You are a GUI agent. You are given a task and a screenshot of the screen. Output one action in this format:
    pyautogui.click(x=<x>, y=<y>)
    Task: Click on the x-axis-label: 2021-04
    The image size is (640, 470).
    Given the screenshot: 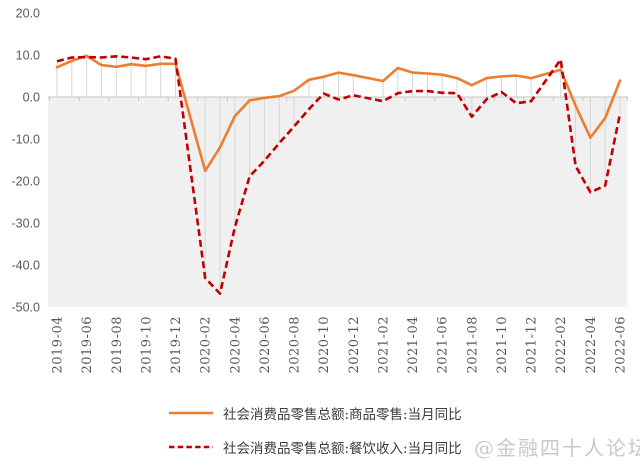 What is the action you would take?
    pyautogui.click(x=413, y=345)
    